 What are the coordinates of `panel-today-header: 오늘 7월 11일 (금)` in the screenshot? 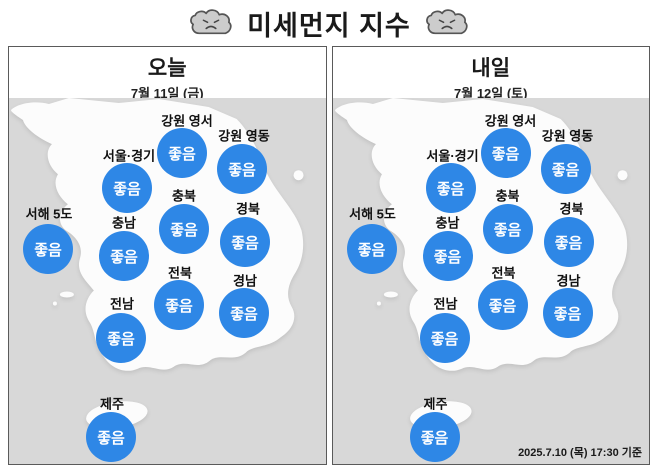 It's located at (167, 74).